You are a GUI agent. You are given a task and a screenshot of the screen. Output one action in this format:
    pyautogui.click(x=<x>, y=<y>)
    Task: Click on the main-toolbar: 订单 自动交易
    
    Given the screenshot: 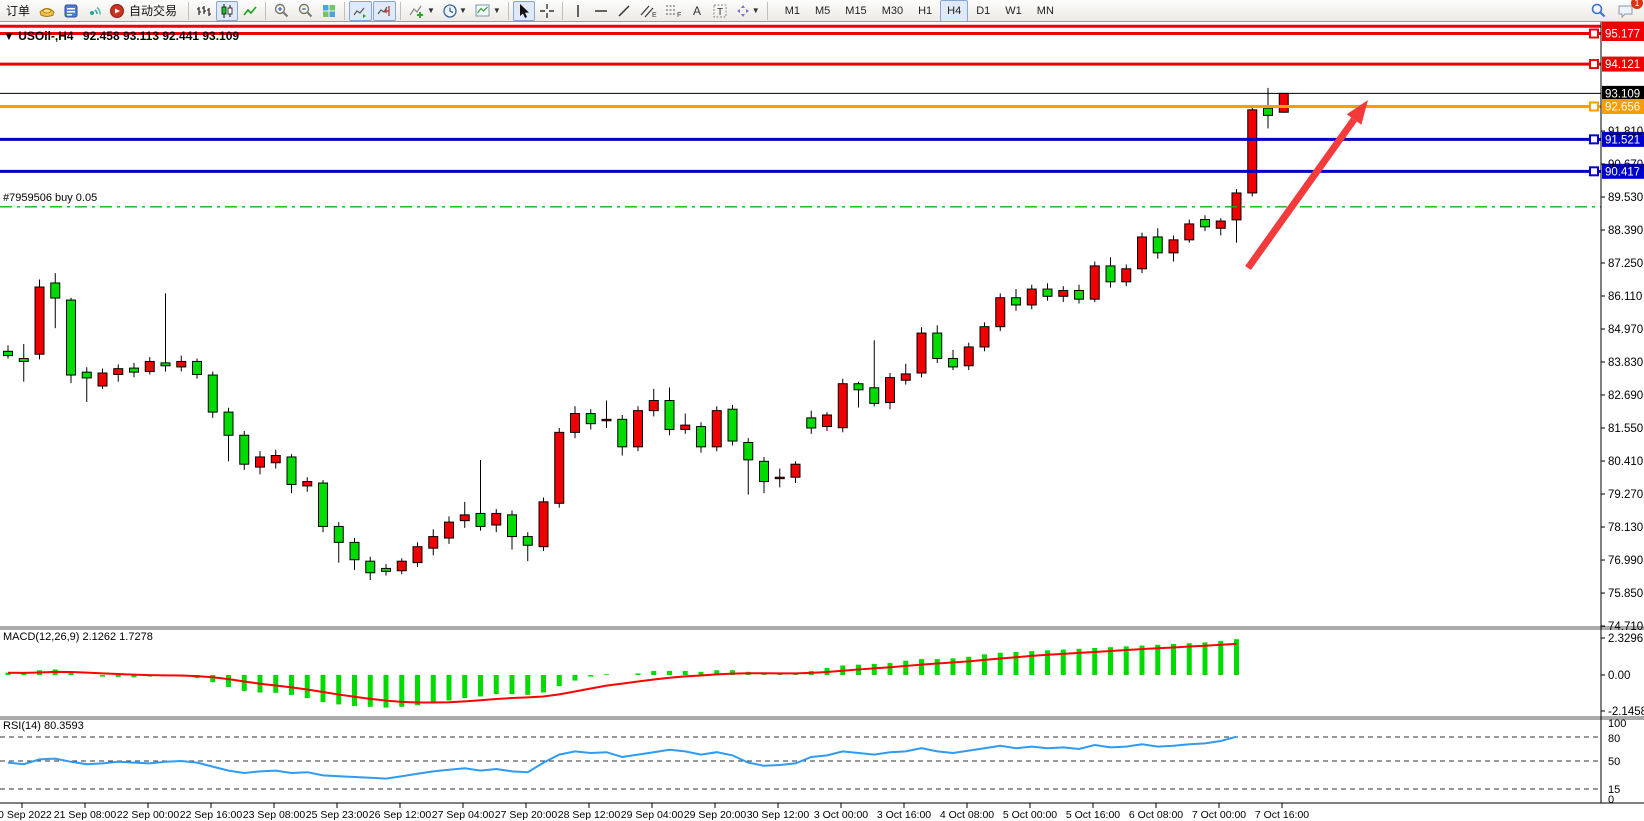 What is the action you would take?
    pyautogui.click(x=822, y=11)
    